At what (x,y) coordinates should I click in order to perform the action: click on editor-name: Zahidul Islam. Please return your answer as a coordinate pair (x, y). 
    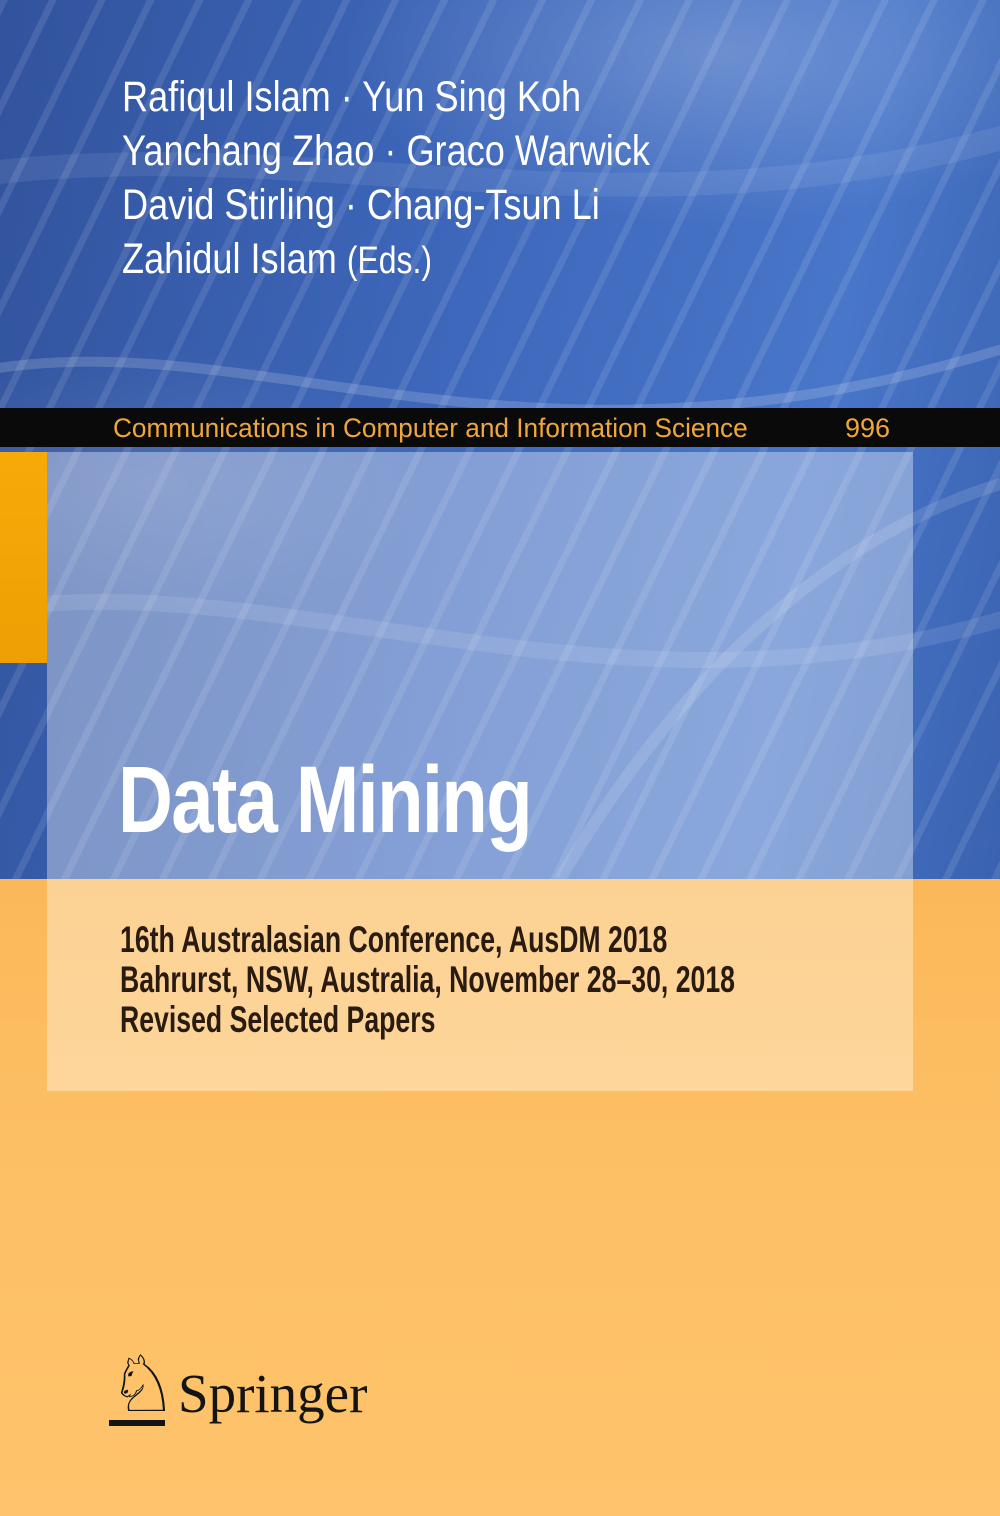
    Looking at the image, I should click on (234, 259).